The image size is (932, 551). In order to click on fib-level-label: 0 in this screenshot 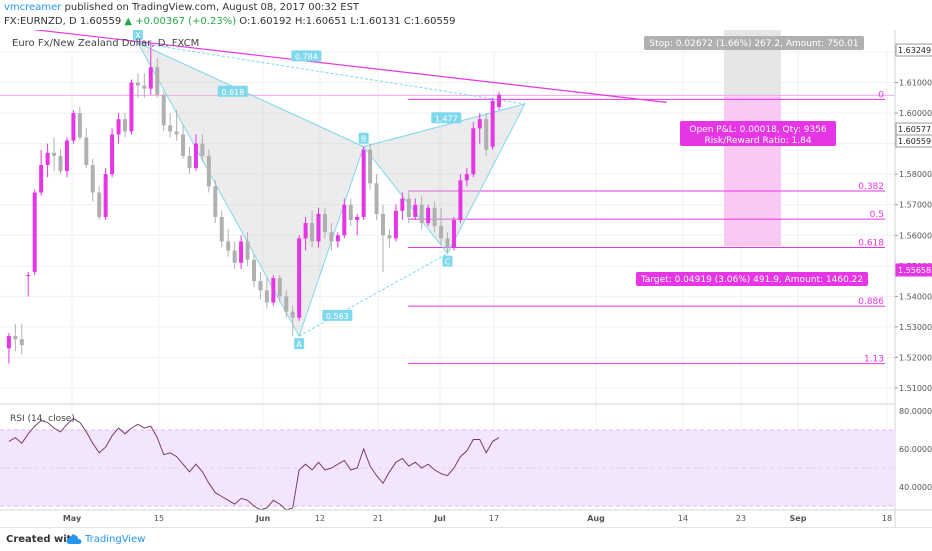, I will do `click(881, 95)`.